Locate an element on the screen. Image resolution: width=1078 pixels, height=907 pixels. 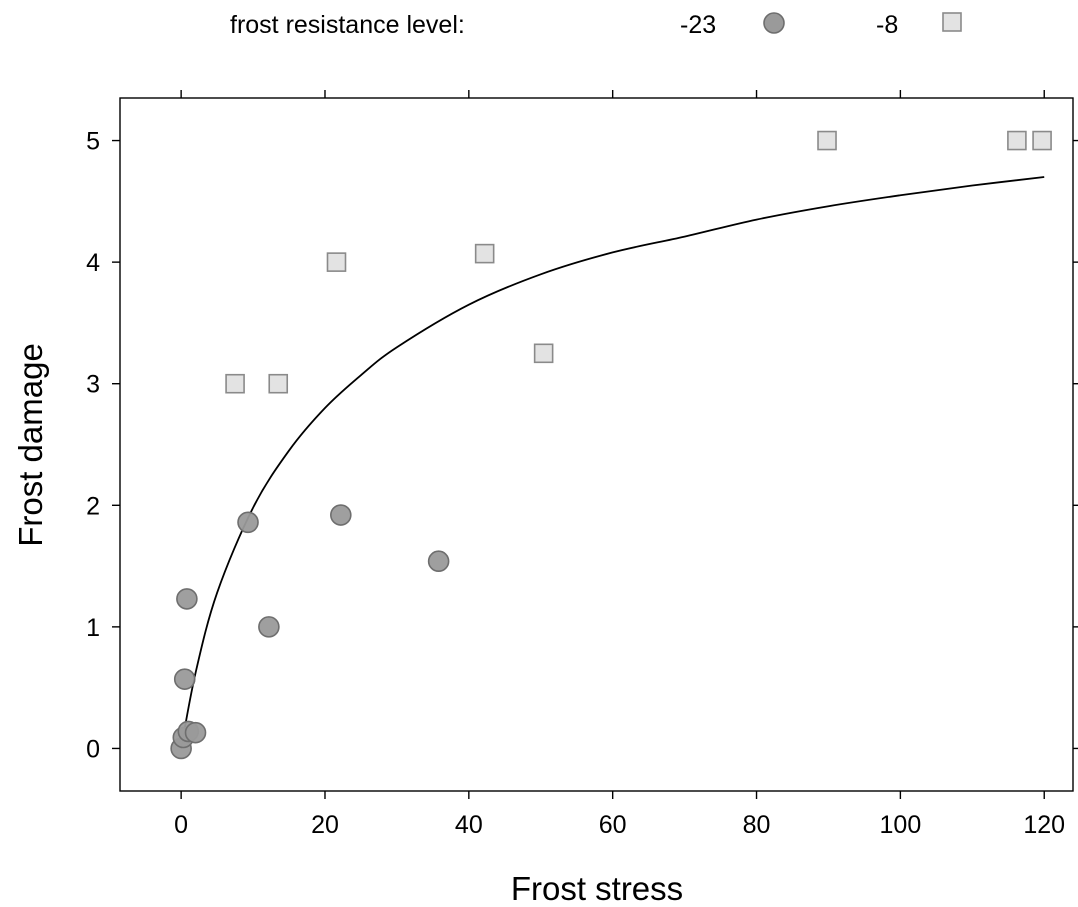
x-tick-label: 20 is located at coordinates (325, 825).